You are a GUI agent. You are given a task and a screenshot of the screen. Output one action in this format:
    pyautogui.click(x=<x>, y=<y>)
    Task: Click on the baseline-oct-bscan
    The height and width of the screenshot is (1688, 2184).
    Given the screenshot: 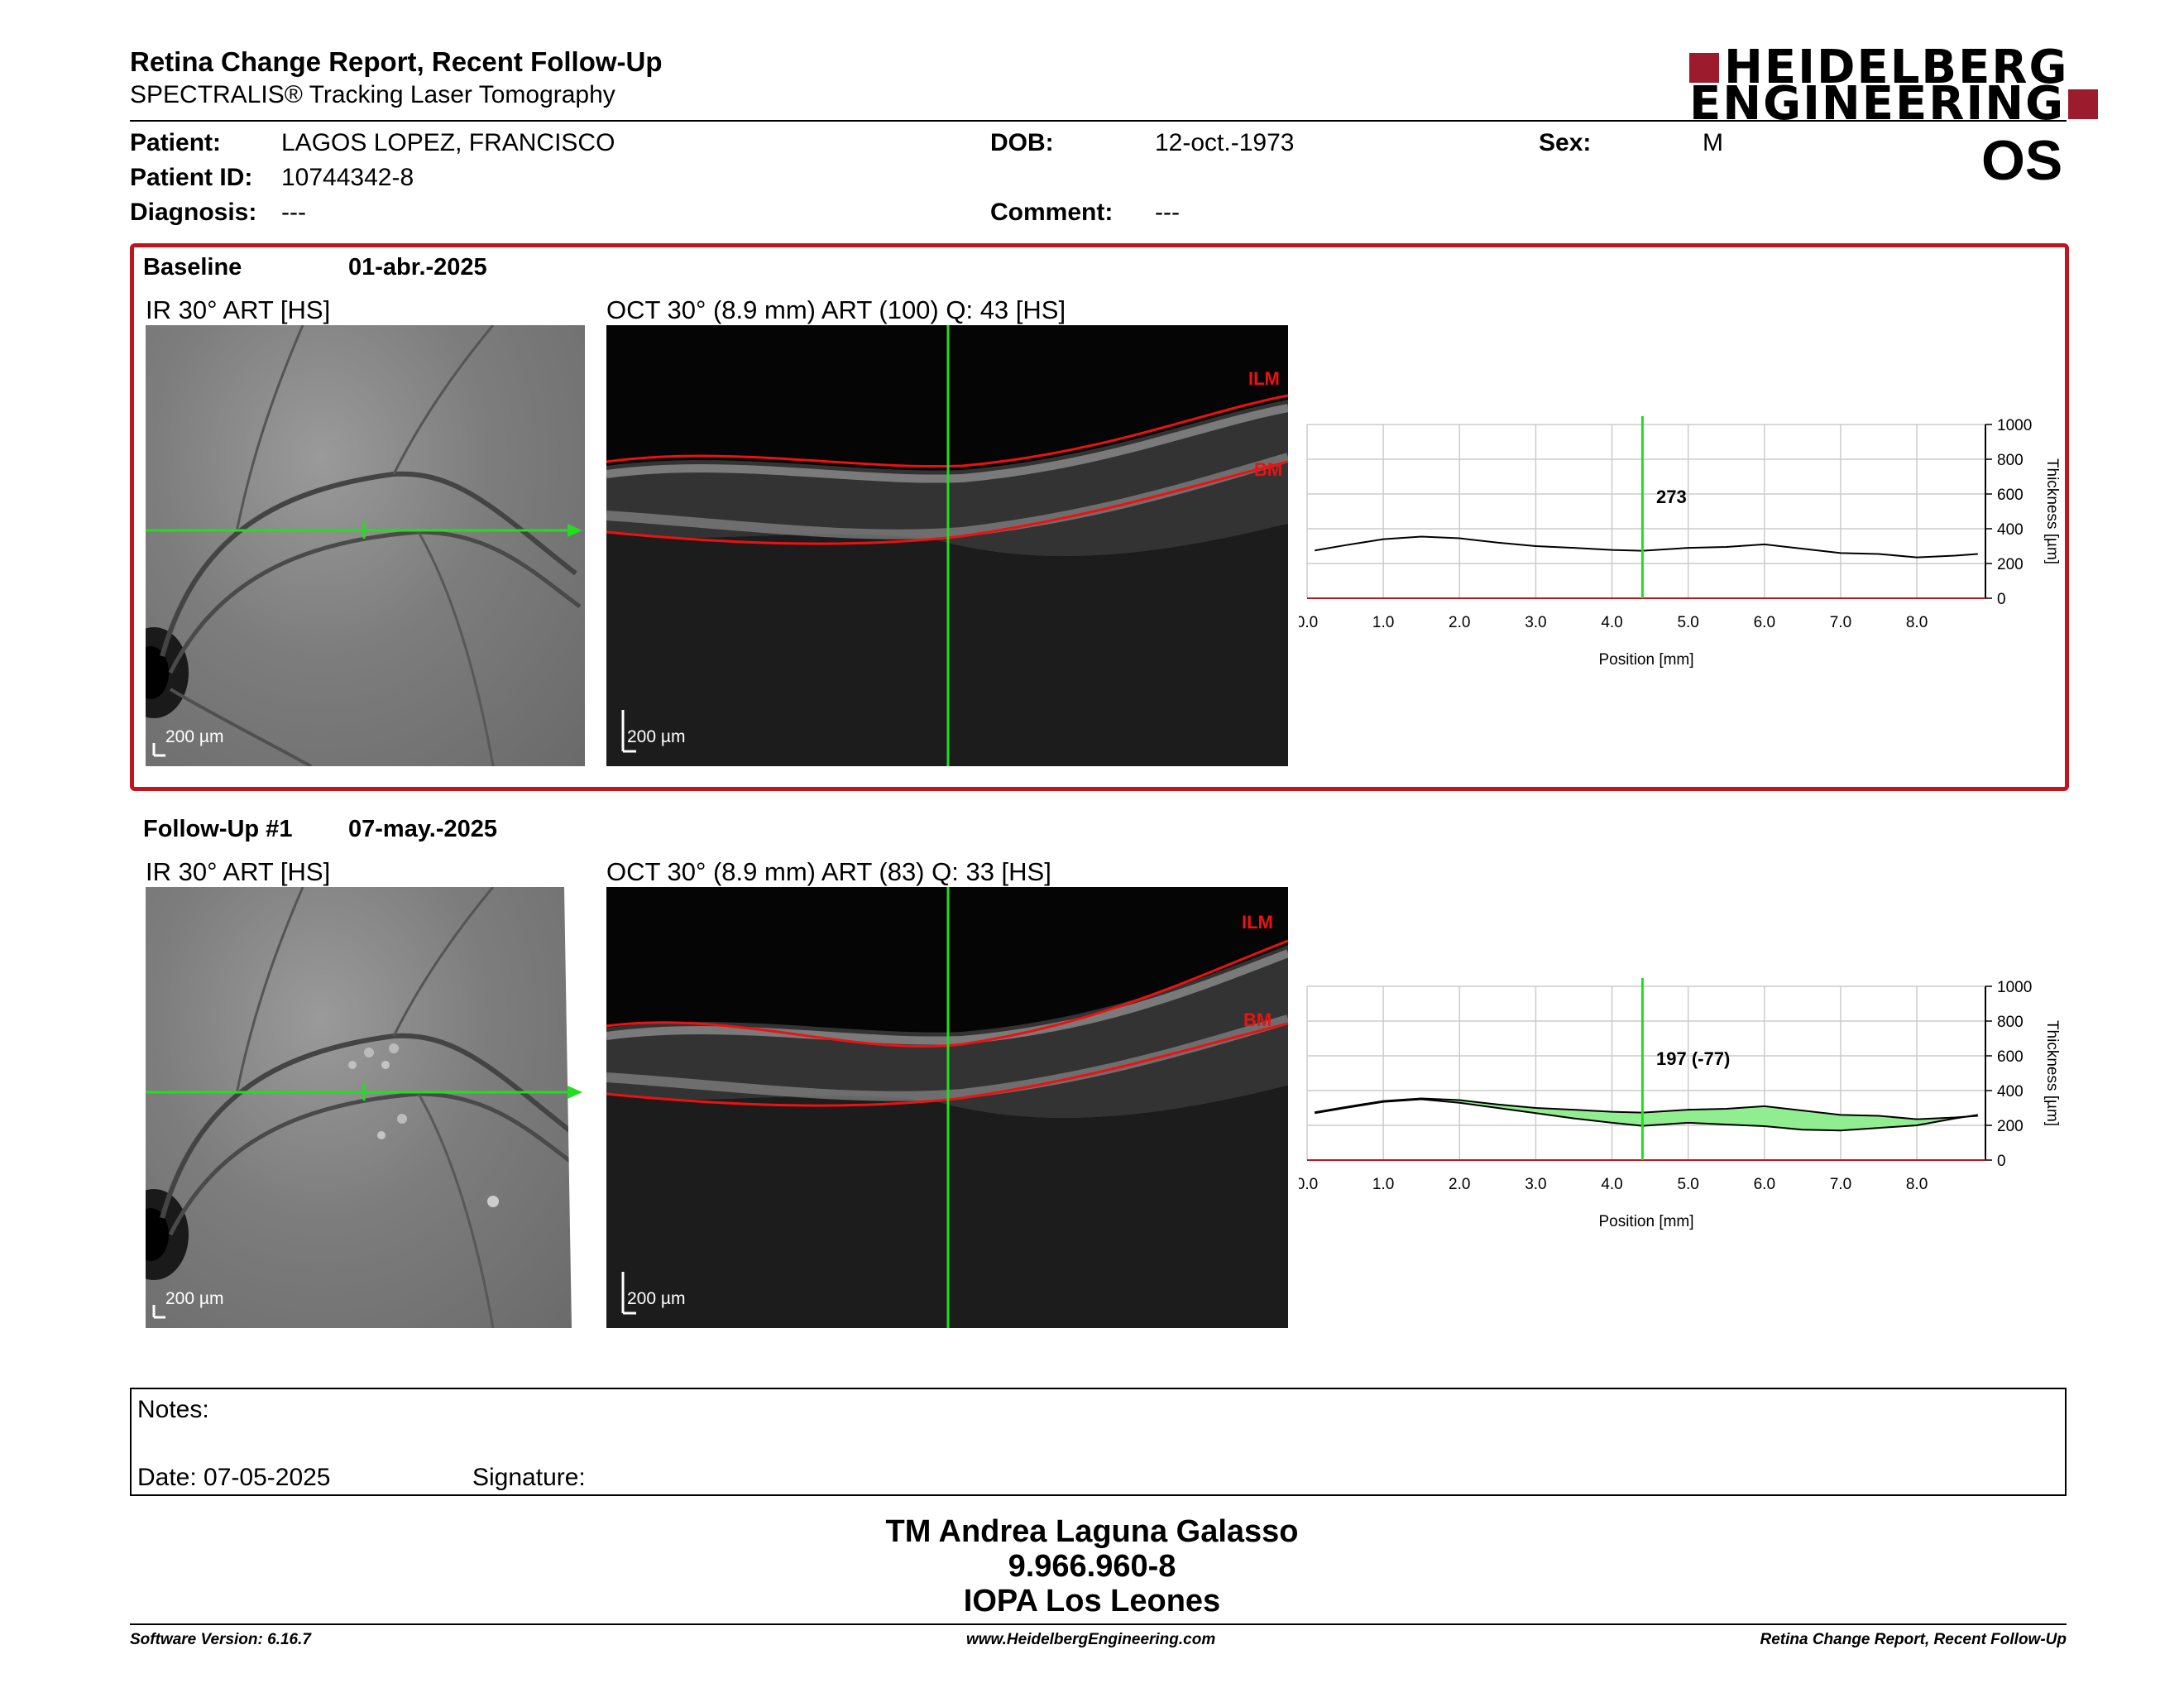 What is the action you would take?
    pyautogui.click(x=947, y=545)
    